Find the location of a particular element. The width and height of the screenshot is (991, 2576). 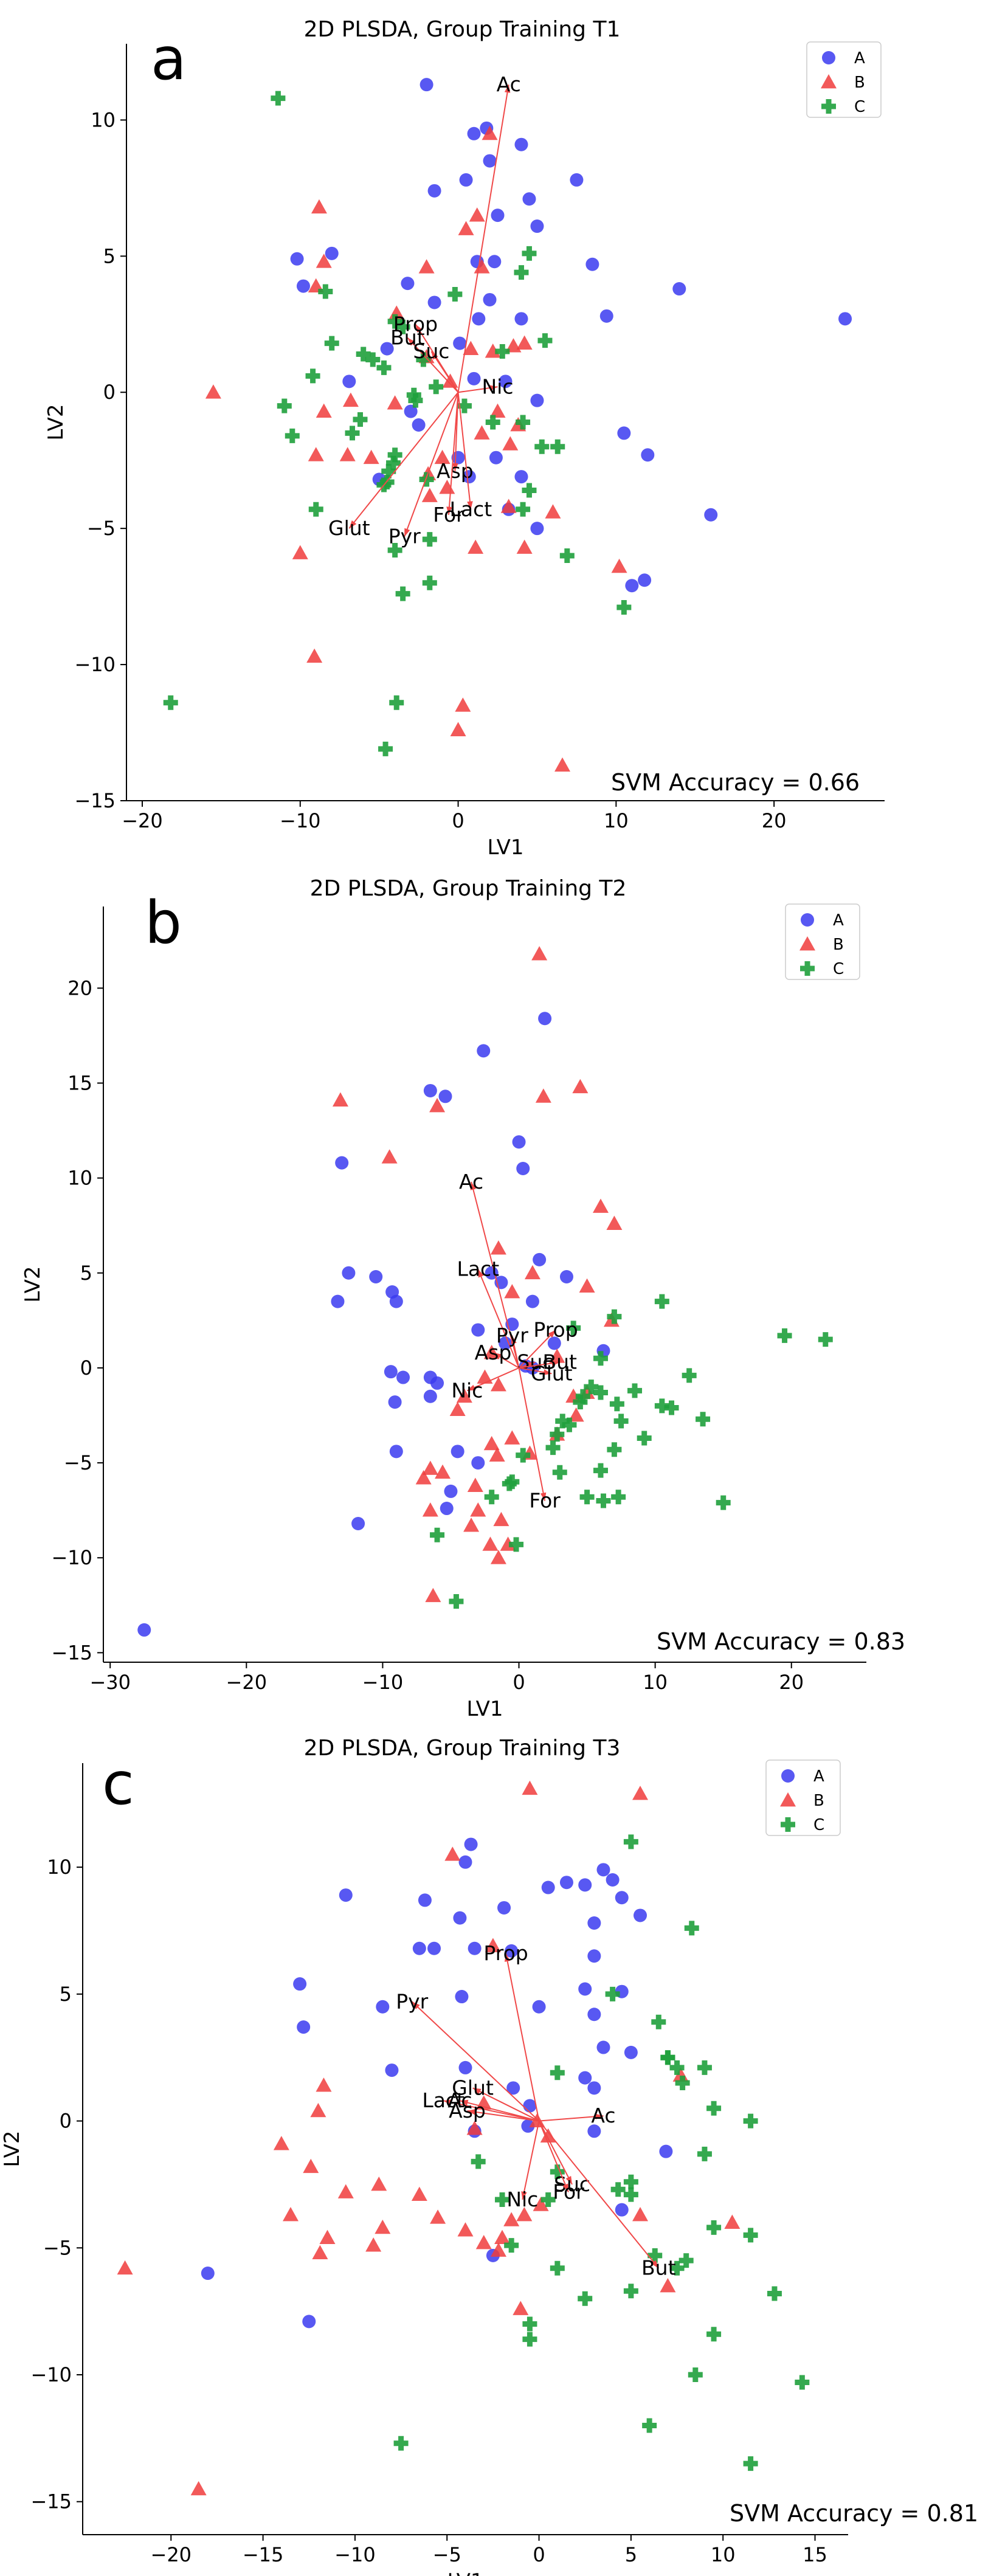

y-tick-label: −10 is located at coordinates (51, 2374).